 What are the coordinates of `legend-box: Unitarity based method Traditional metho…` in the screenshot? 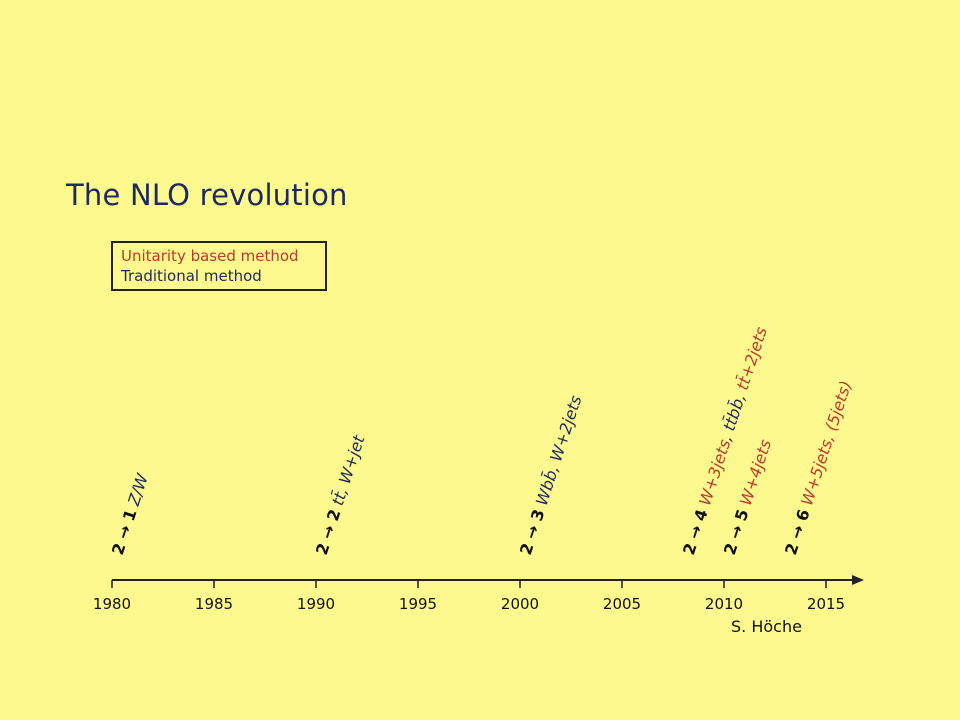 It's located at (219, 266).